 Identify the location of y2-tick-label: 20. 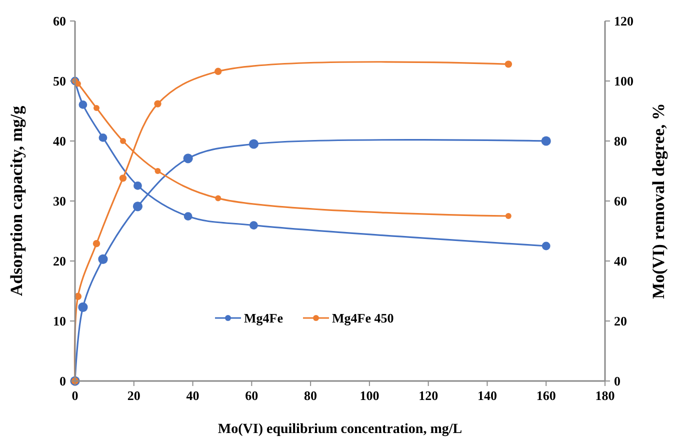
(620, 321).